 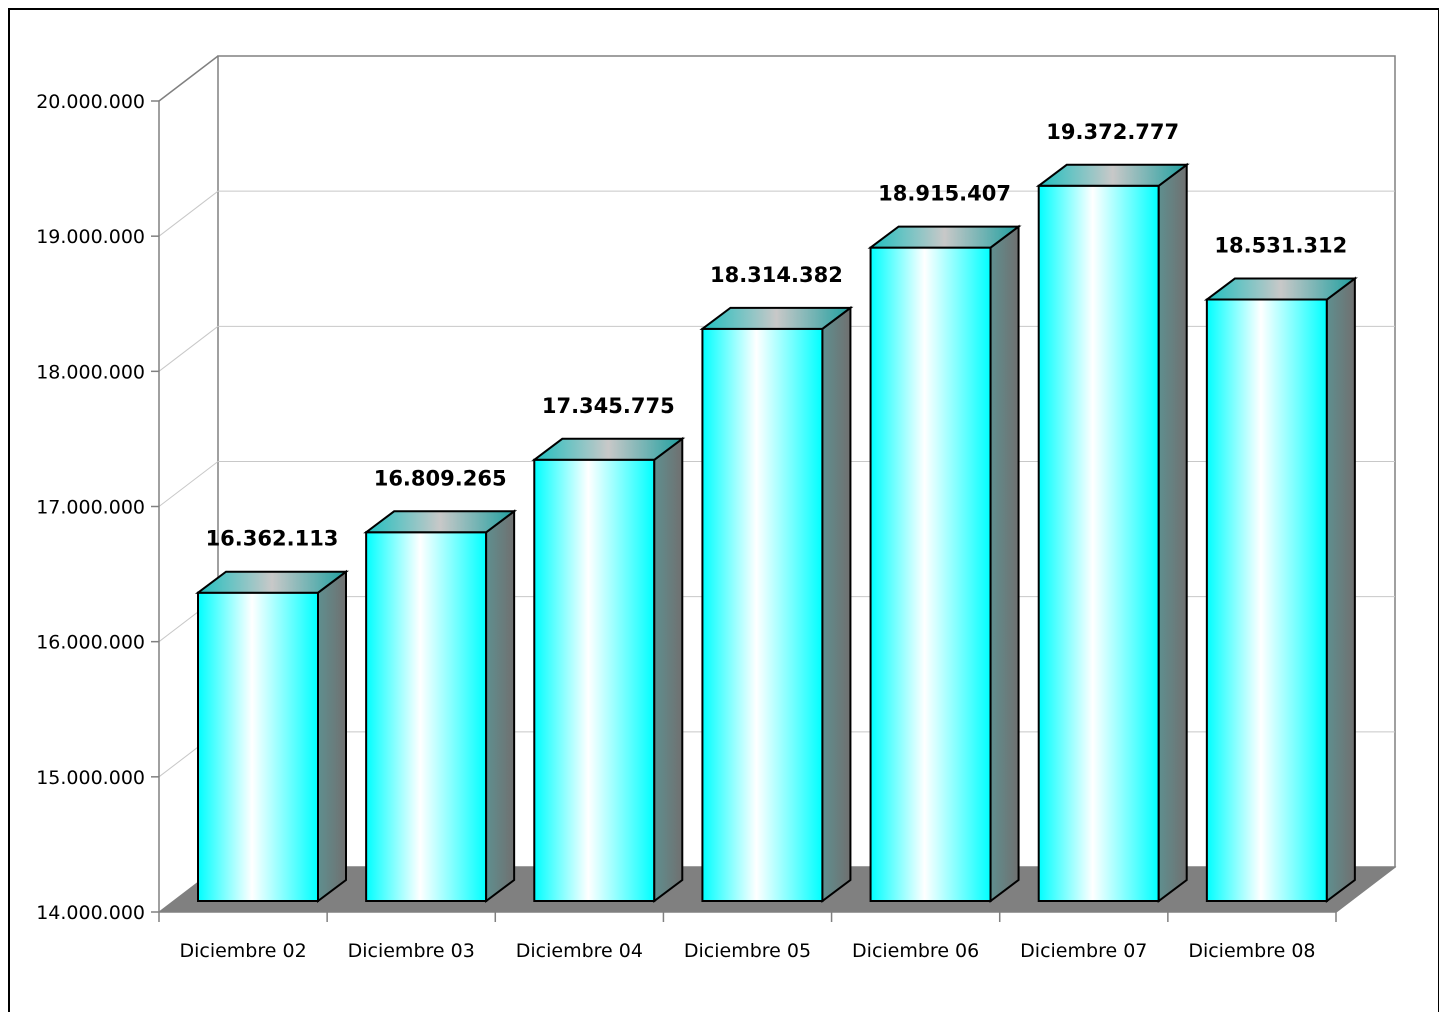 What do you see at coordinates (608, 406) in the screenshot?
I see `data-label: 17.345.775` at bounding box center [608, 406].